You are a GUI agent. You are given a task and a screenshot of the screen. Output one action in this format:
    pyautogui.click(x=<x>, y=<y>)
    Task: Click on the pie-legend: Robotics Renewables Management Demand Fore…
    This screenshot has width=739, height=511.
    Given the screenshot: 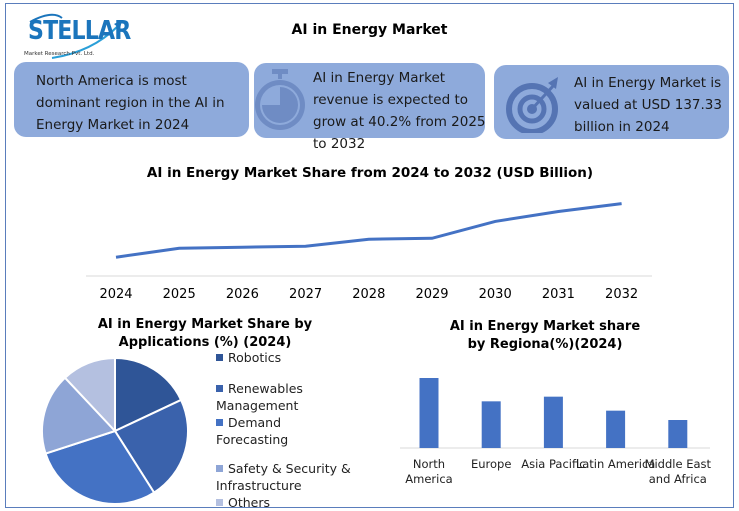 What is the action you would take?
    pyautogui.click(x=286, y=430)
    